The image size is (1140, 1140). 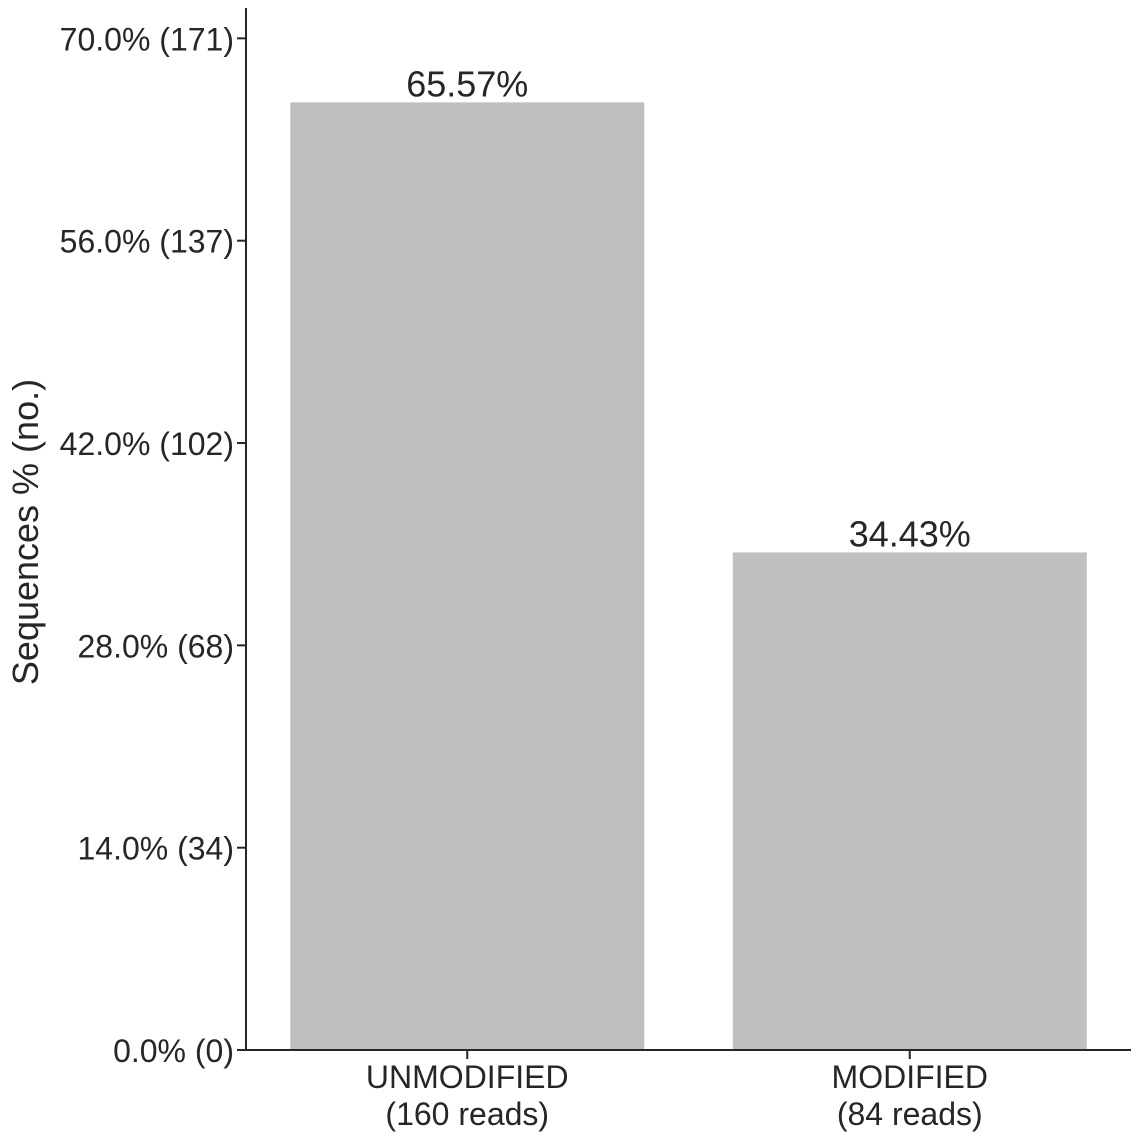 What do you see at coordinates (910, 1114) in the screenshot?
I see `x-tick-label-reads: (84 reads)` at bounding box center [910, 1114].